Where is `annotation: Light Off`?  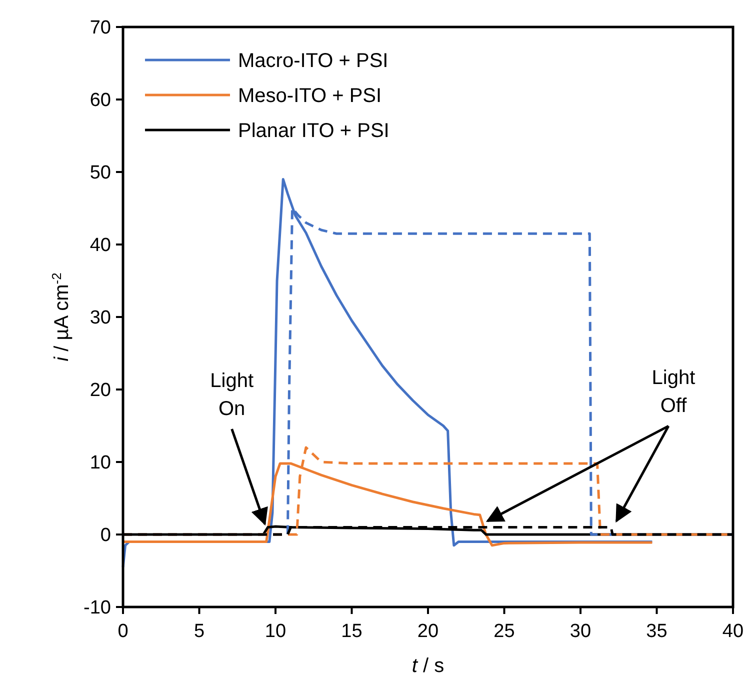 annotation: Light Off is located at coordinates (674, 392).